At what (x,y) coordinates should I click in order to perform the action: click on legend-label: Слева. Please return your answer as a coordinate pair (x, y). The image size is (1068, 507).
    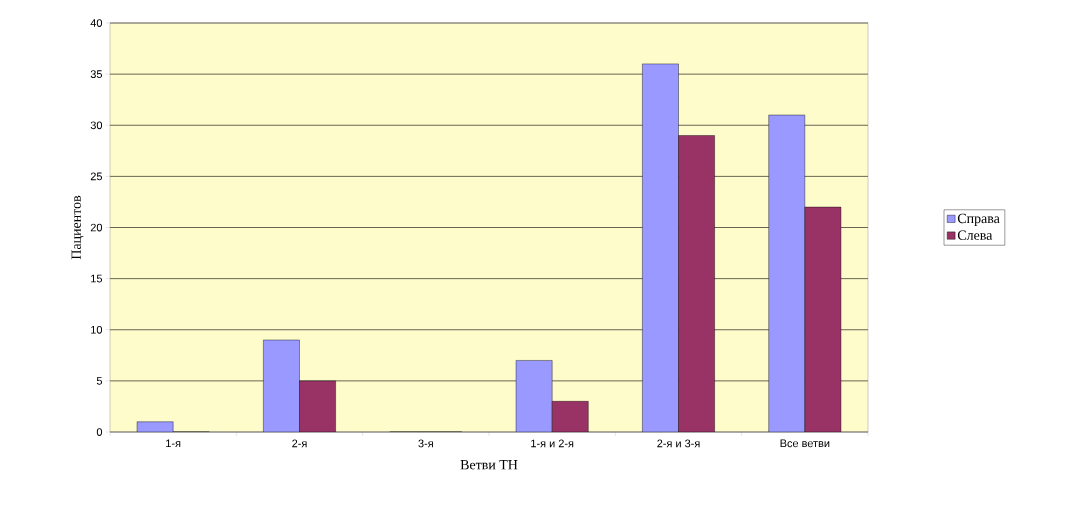
    Looking at the image, I should click on (975, 235).